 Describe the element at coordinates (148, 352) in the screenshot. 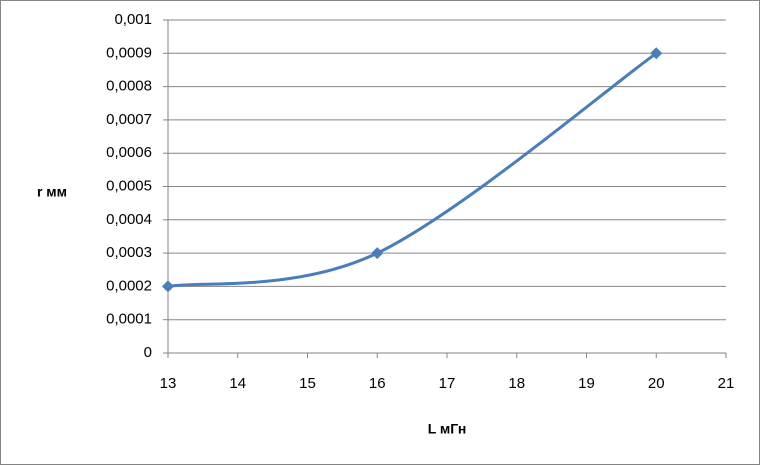

I see `y-tick-label: 0` at that location.